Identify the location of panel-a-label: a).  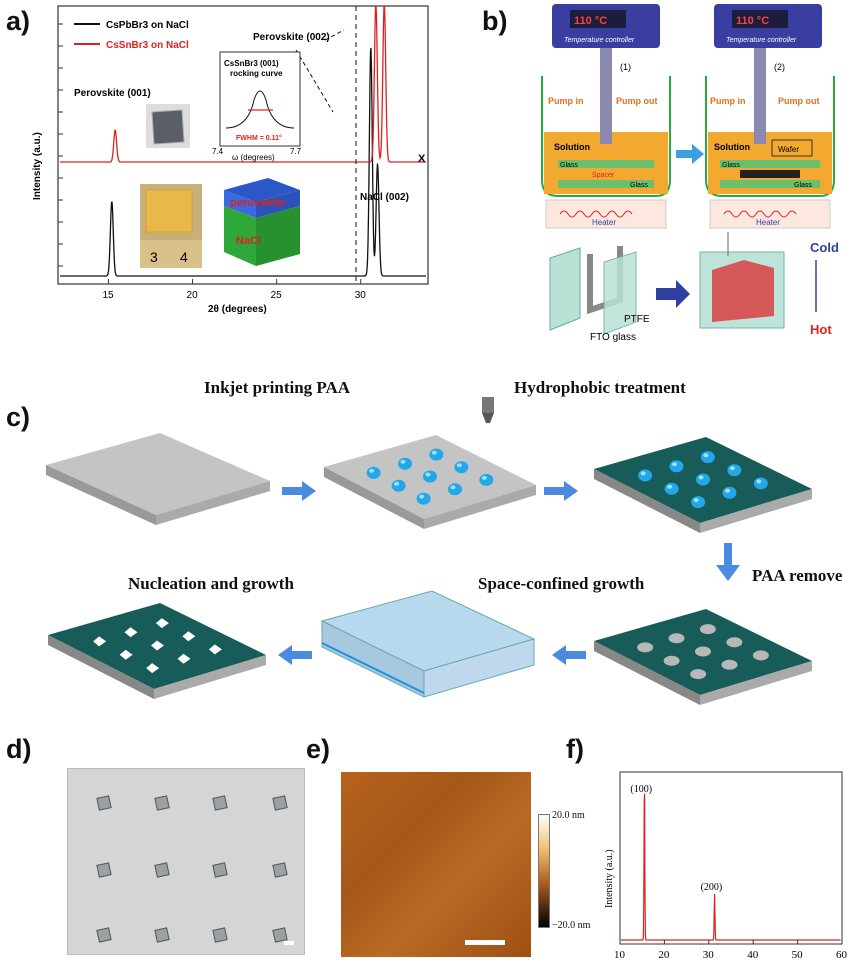
(18, 21).